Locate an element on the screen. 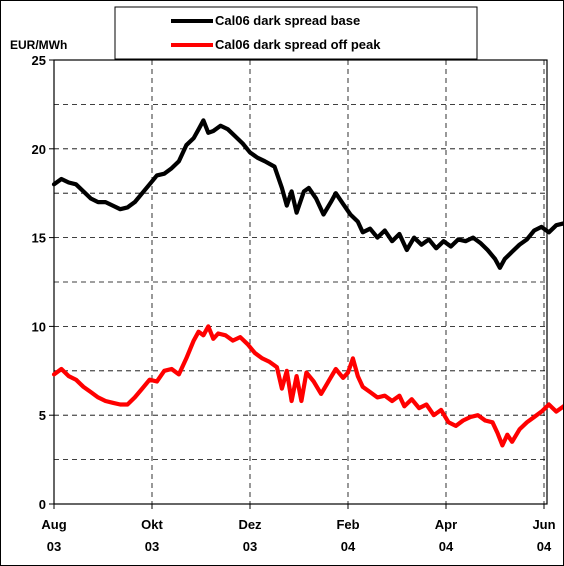 This screenshot has width=564, height=566. x-tick-label-month: Jun is located at coordinates (543, 524).